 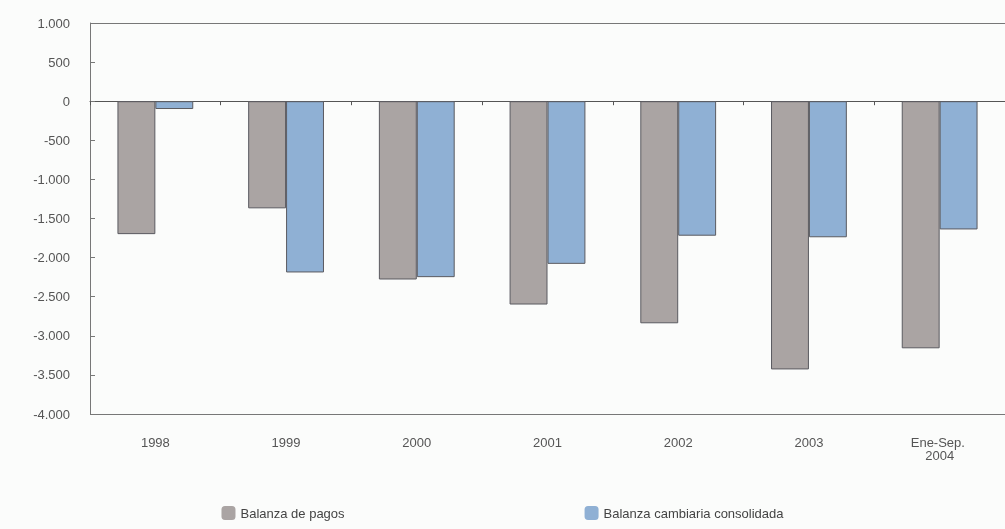 What do you see at coordinates (51, 297) in the screenshot?
I see `y-tick-label: -2.500` at bounding box center [51, 297].